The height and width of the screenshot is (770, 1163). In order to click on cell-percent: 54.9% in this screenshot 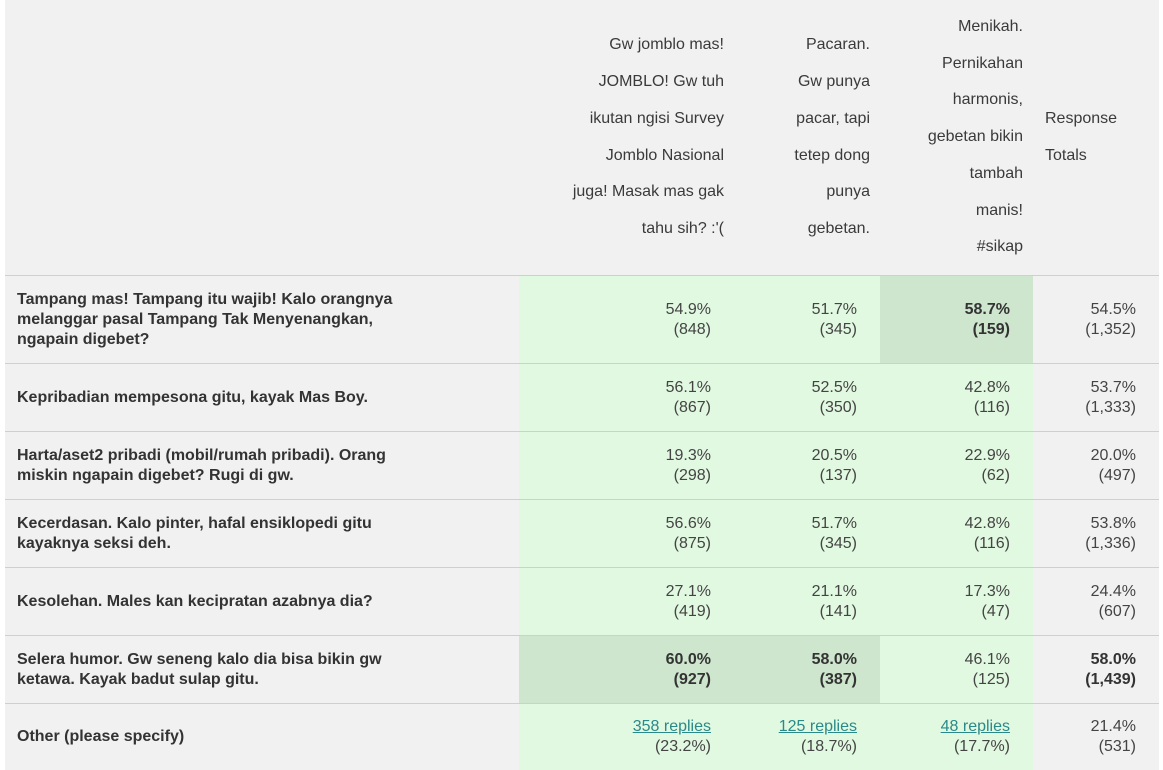, I will do `click(688, 309)`.